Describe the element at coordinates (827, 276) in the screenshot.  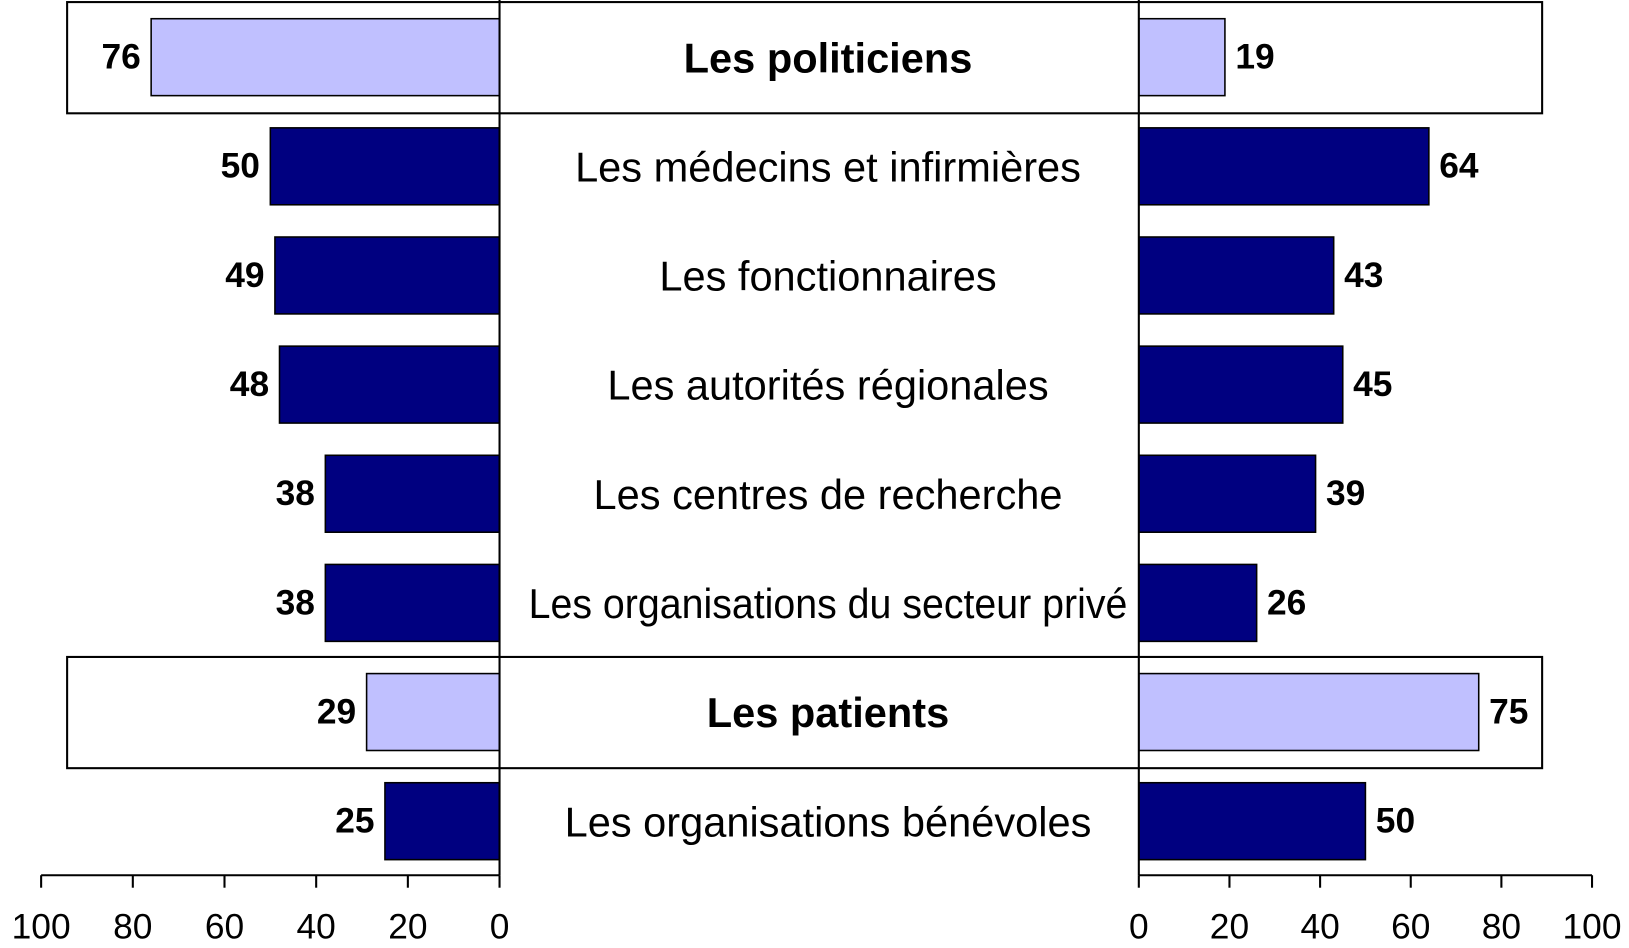
I see `category-label: Les fonctionnaires` at that location.